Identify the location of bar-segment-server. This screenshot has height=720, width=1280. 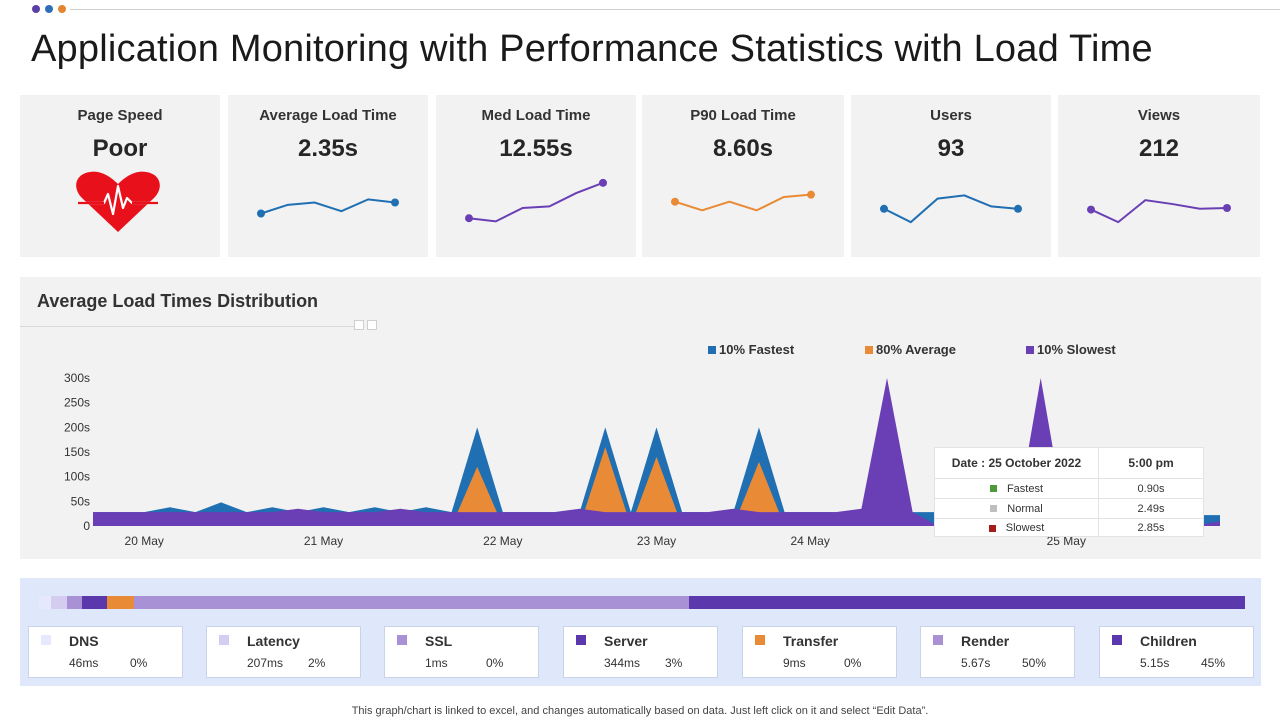
(94, 602).